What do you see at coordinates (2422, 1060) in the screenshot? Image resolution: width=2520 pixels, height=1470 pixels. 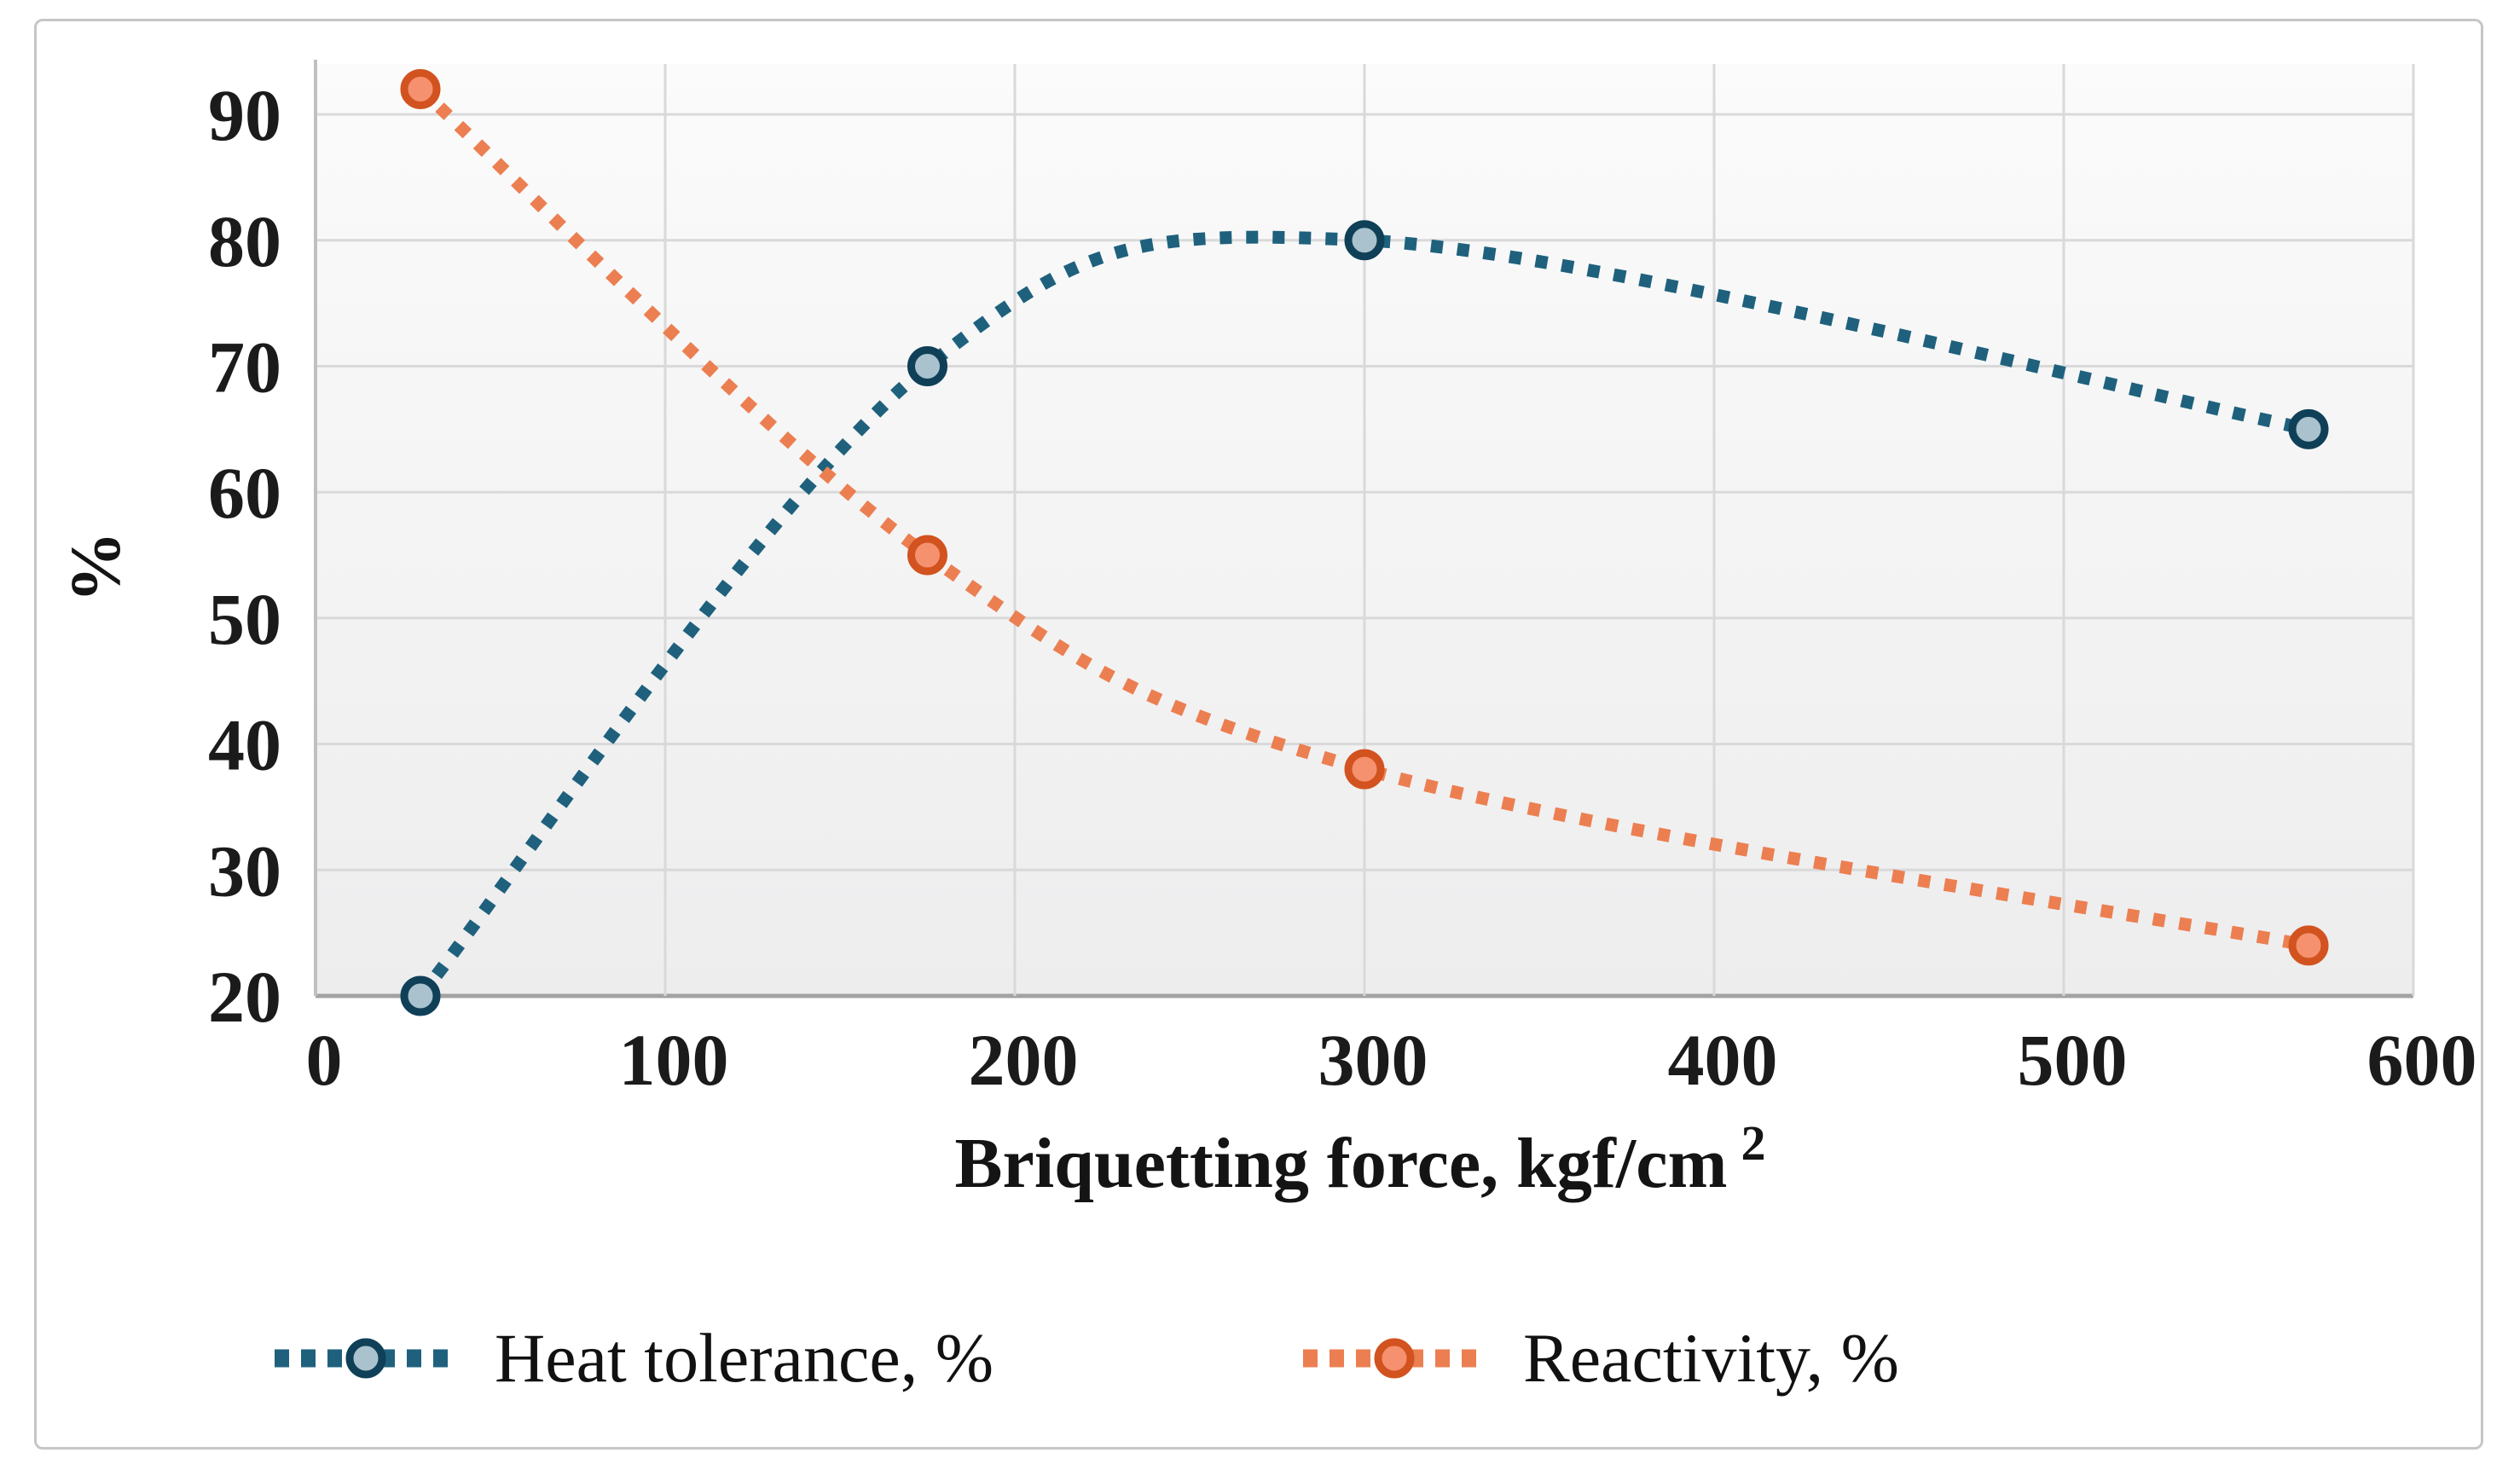 I see `x-tick-label: 600` at bounding box center [2422, 1060].